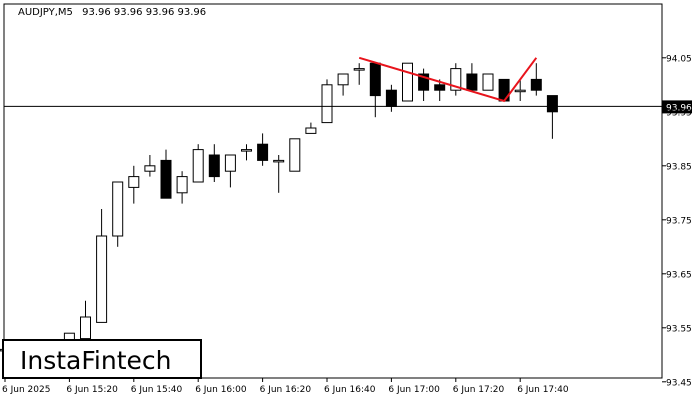  What do you see at coordinates (679, 329) in the screenshot?
I see `y-tick-label: 93.55` at bounding box center [679, 329].